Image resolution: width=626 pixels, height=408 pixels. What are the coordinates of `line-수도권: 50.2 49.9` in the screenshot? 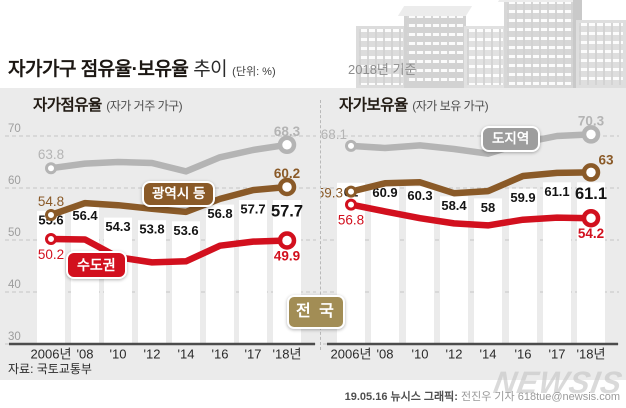 It's located at (169, 248).